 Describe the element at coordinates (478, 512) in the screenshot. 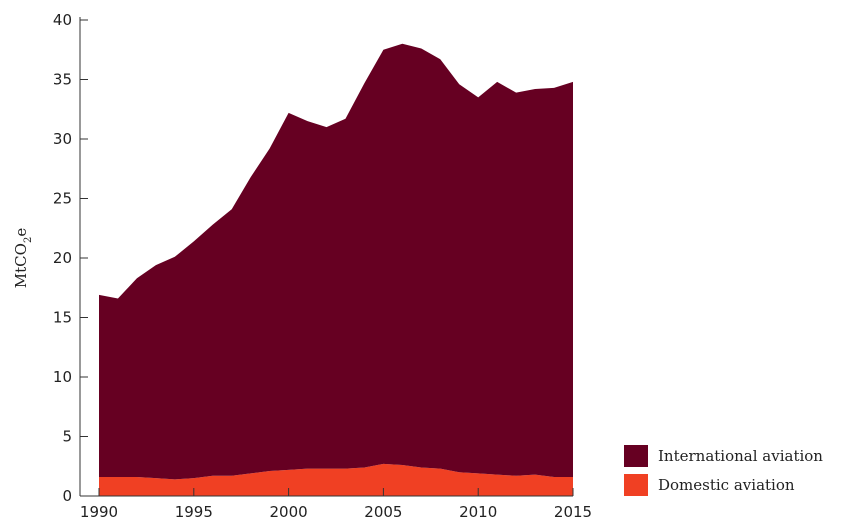

I see `x-tick-label: 2010` at that location.